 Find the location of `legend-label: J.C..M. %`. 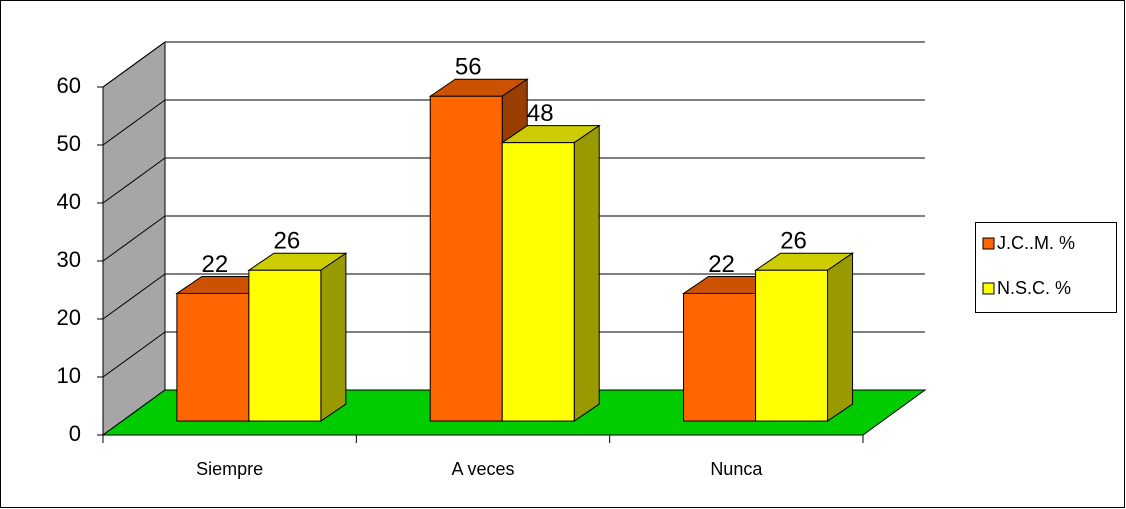

legend-label: J.C..M. % is located at coordinates (1036, 243).